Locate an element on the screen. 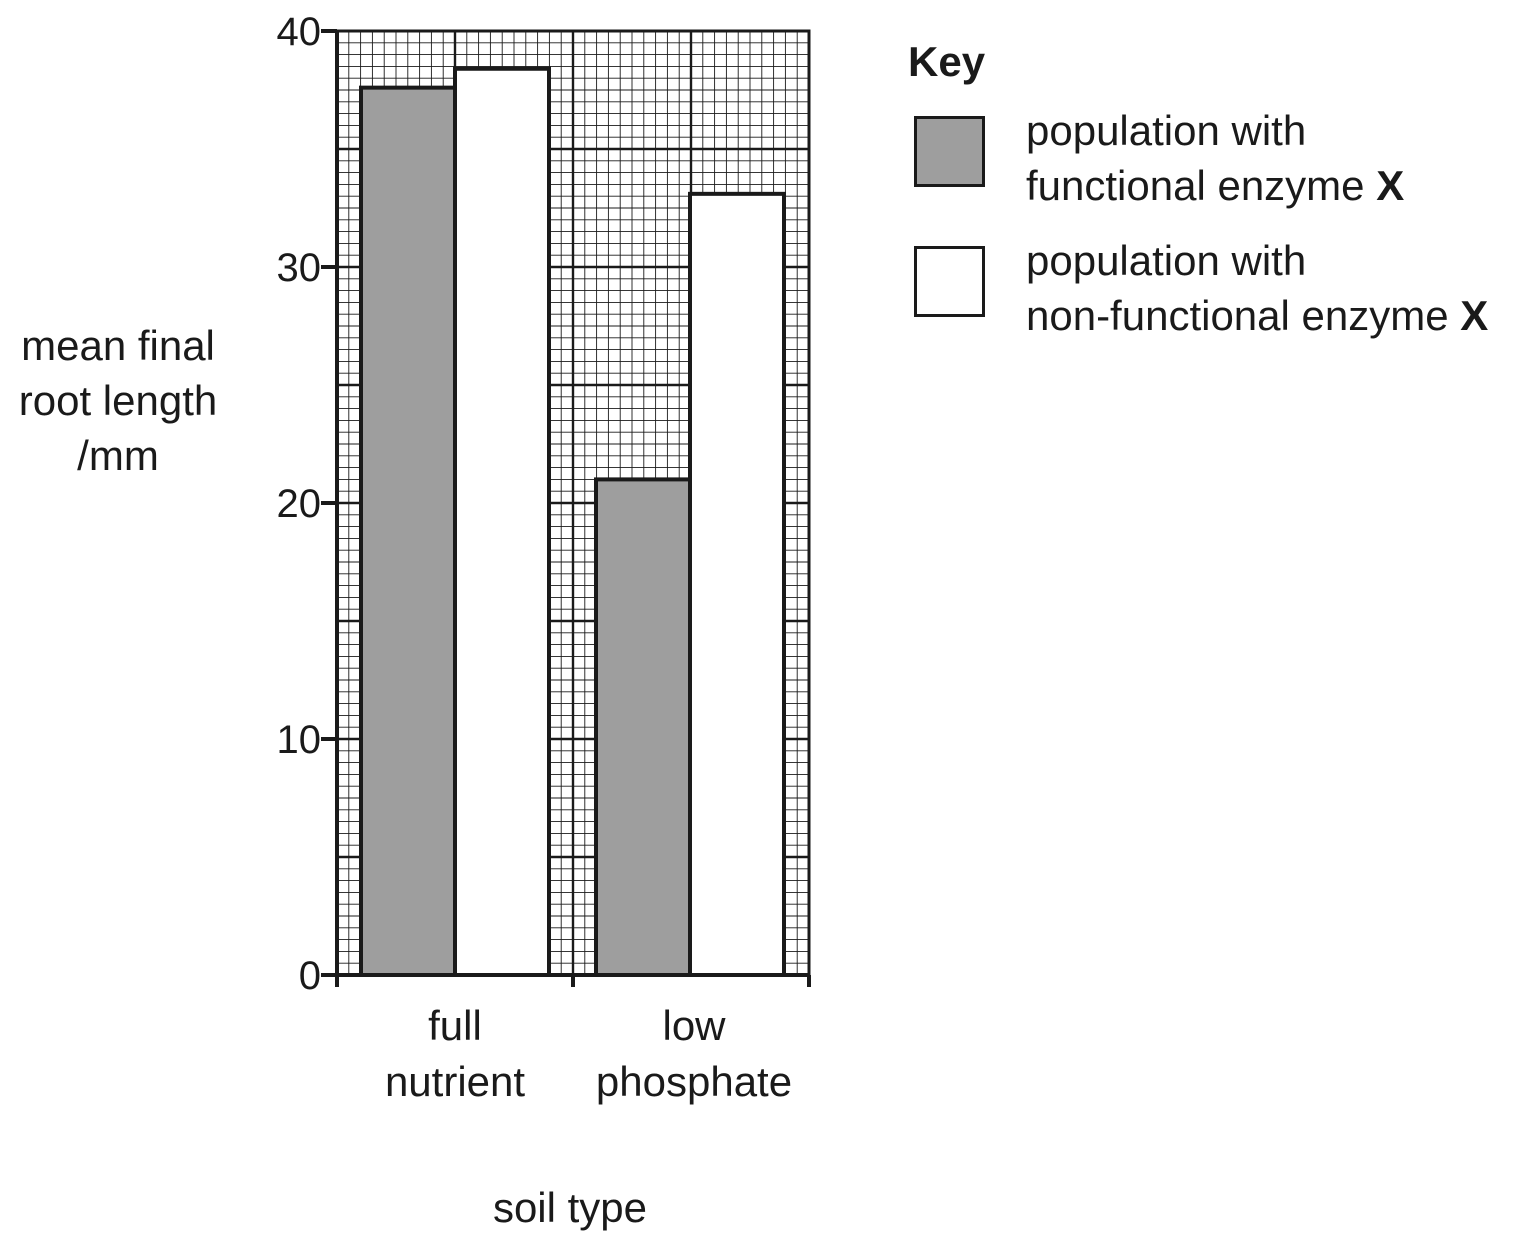  y-tick-label: 30 is located at coordinates (299, 268).